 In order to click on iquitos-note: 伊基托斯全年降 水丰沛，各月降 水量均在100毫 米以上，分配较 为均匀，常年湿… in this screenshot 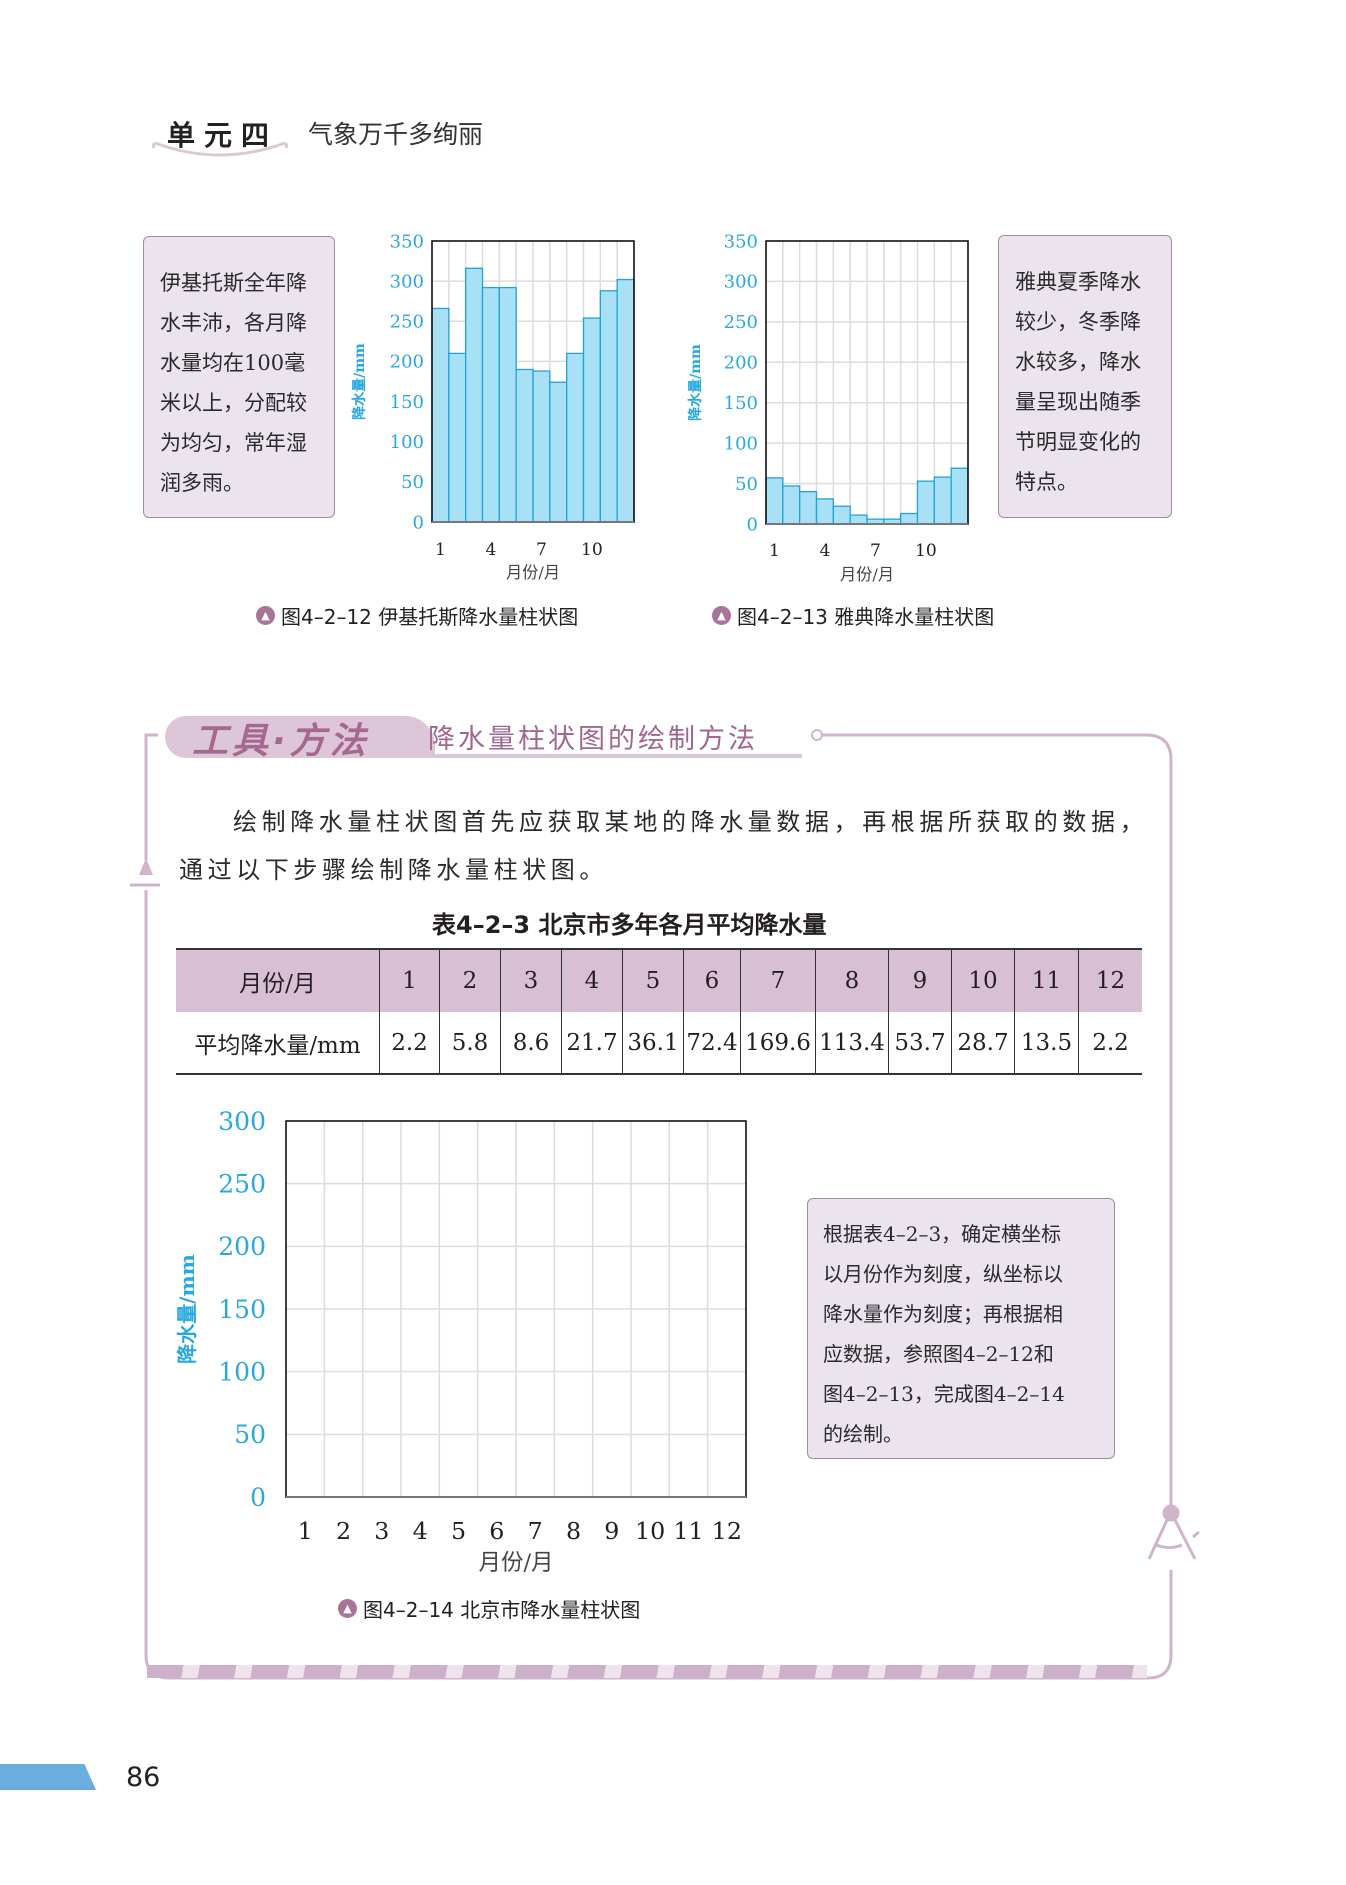, I will do `click(239, 377)`.